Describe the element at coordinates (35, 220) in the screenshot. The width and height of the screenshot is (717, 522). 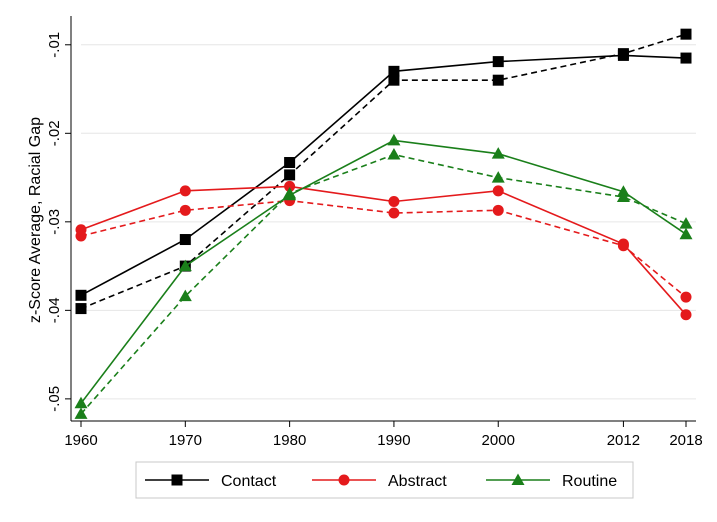
I see `y-axis-title: z-Score Average, Racial Gap` at that location.